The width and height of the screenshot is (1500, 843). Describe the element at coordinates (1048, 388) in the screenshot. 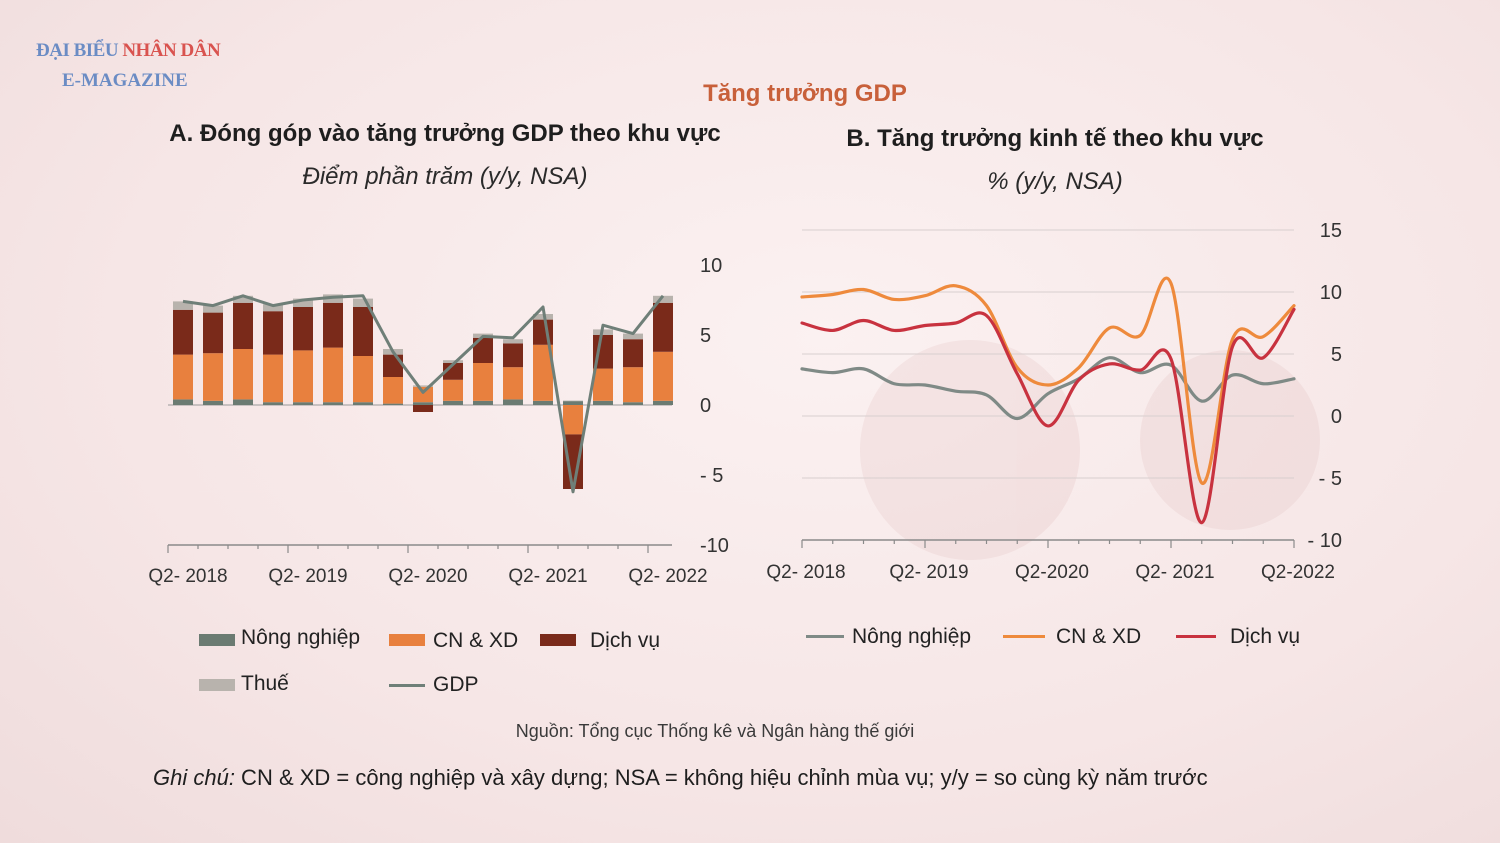

I see `line-agri` at that location.